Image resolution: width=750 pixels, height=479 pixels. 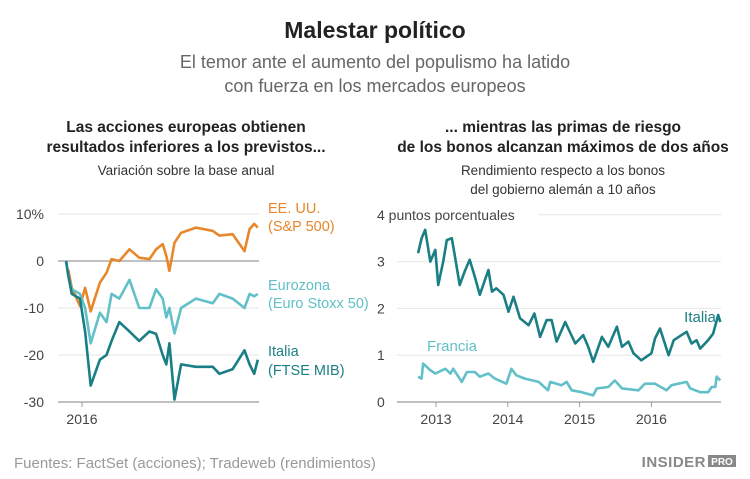 I want to click on right-chart-subtitle-line1: Rendimiento respecto a los bonos, so click(x=563, y=170).